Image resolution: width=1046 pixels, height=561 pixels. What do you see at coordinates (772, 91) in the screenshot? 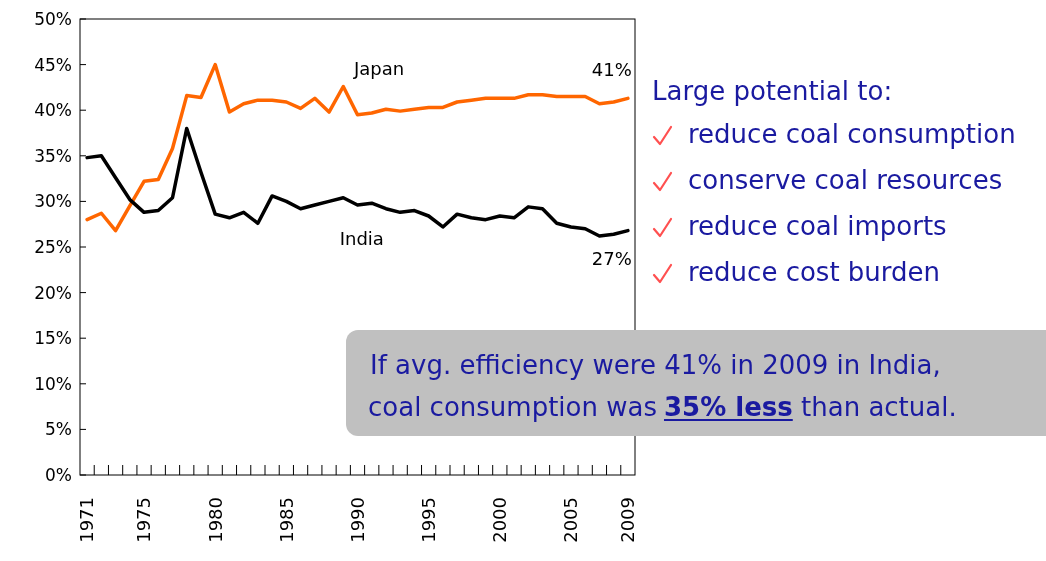
I see `text: Large potential to:` at bounding box center [772, 91].